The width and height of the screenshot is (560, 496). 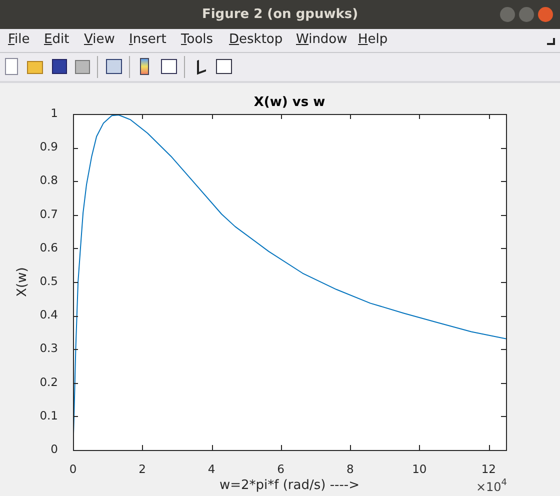 I want to click on y-tick-label: 0.1, so click(x=49, y=415).